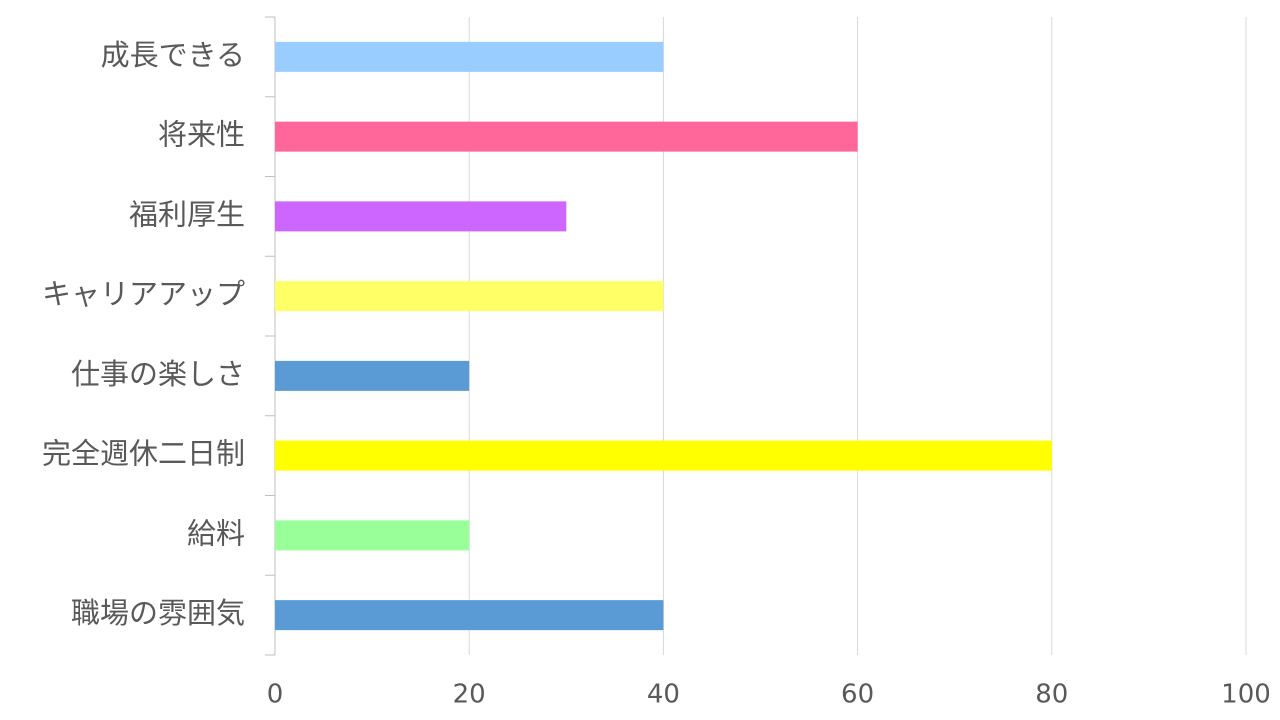  I want to click on y-tick-label: 仕事の楽しさ, so click(158, 374).